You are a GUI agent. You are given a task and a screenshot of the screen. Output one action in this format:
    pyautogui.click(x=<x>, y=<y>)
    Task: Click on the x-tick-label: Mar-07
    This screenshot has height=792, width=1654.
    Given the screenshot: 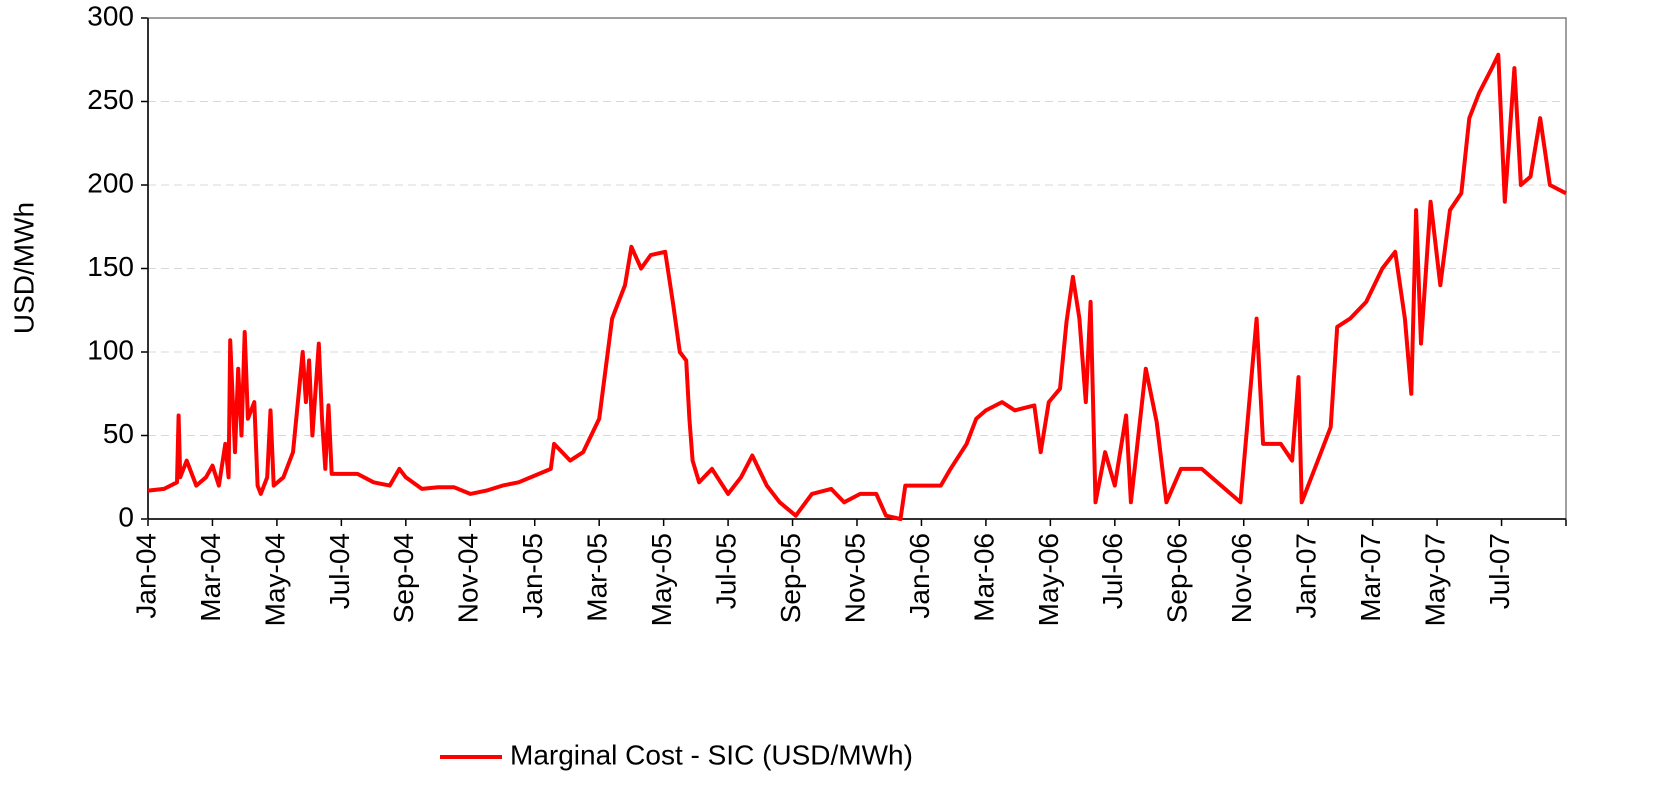 What is the action you would take?
    pyautogui.click(x=1370, y=577)
    